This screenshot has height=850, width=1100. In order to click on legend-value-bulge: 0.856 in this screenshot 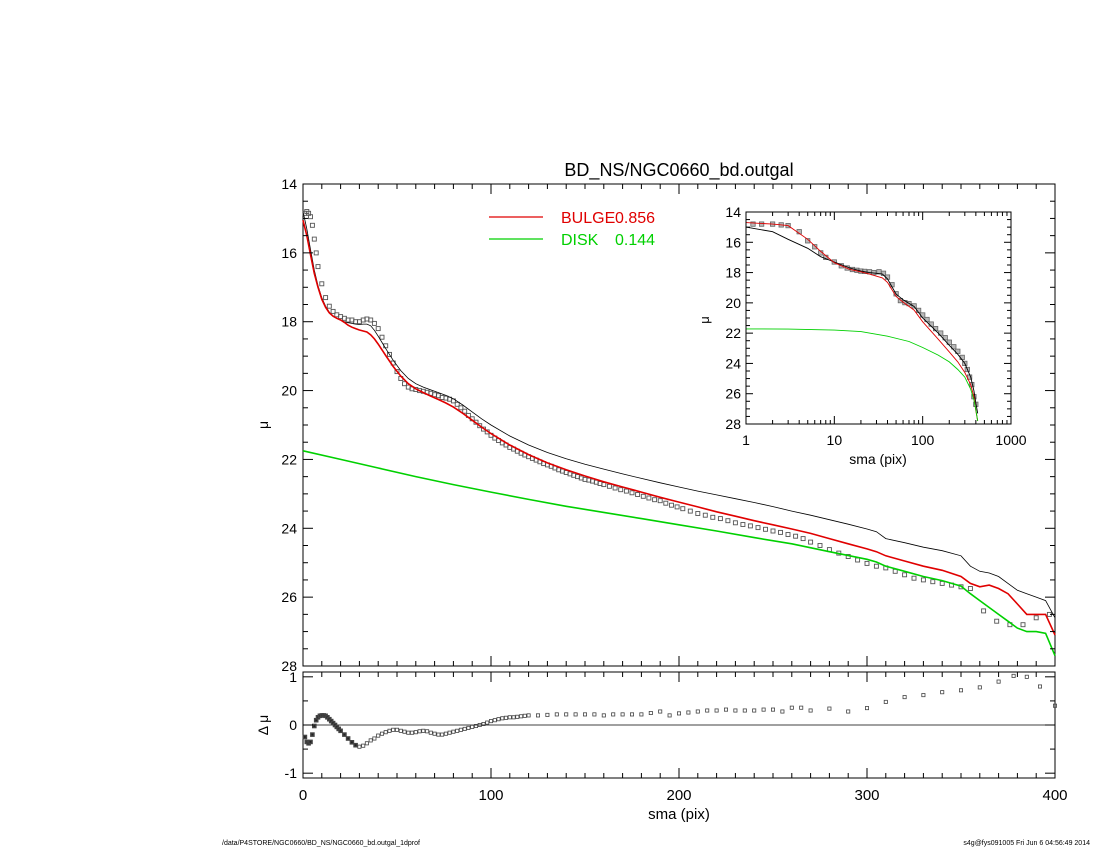, I will do `click(635, 218)`.